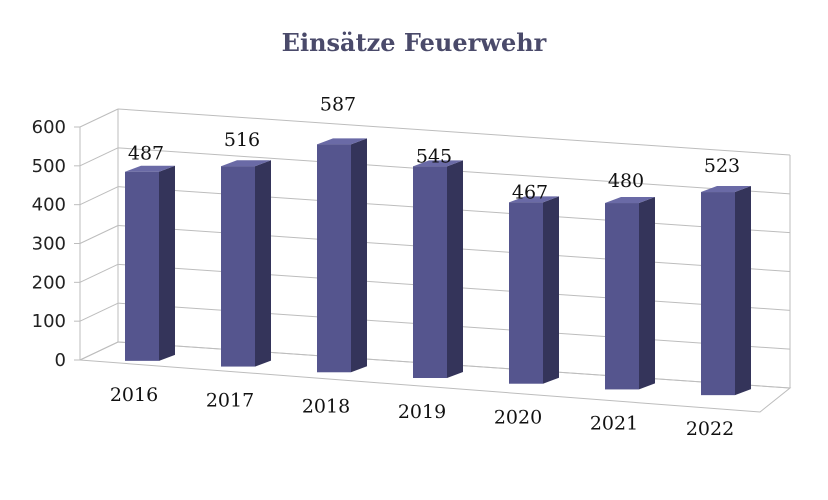  Describe the element at coordinates (434, 156) in the screenshot. I see `data-label: 545` at that location.